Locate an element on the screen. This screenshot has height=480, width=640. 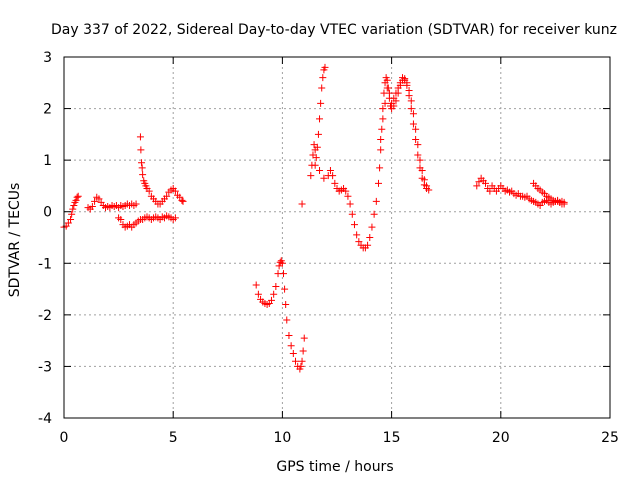
y-tick-label: 2 is located at coordinates (47, 110).